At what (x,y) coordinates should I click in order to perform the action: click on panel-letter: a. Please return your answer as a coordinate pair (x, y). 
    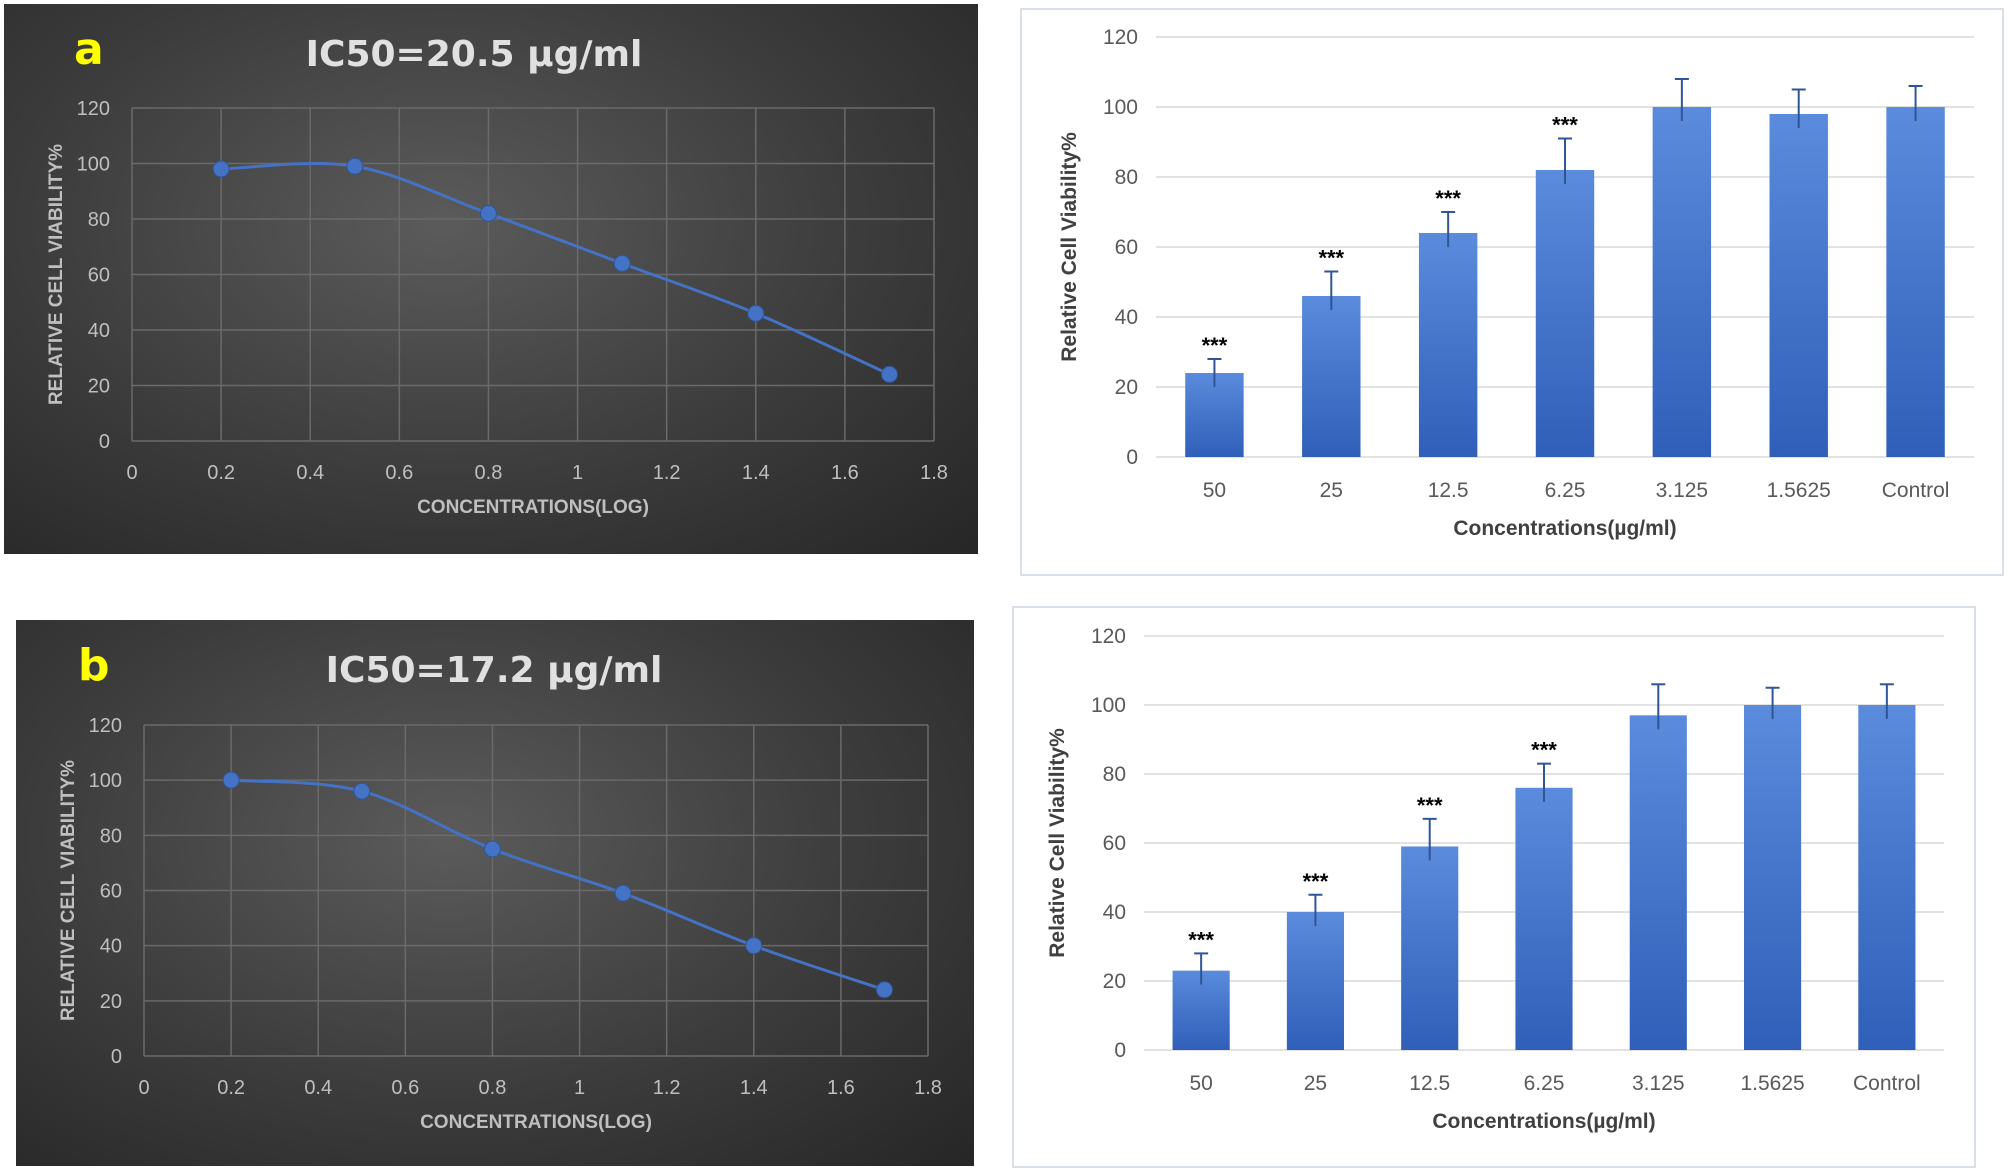
    Looking at the image, I should click on (89, 49).